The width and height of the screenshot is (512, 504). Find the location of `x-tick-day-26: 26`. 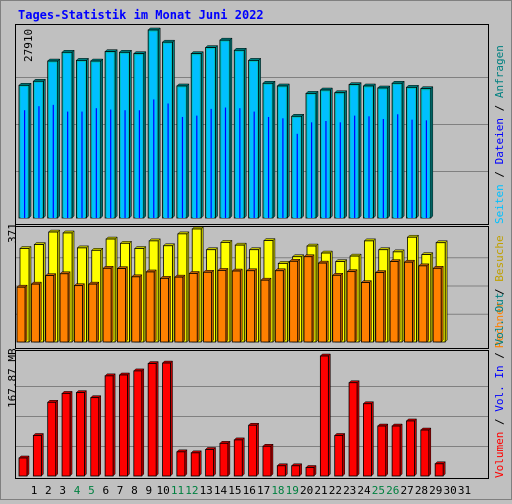

x-tick-day-26: 26 is located at coordinates (392, 490).